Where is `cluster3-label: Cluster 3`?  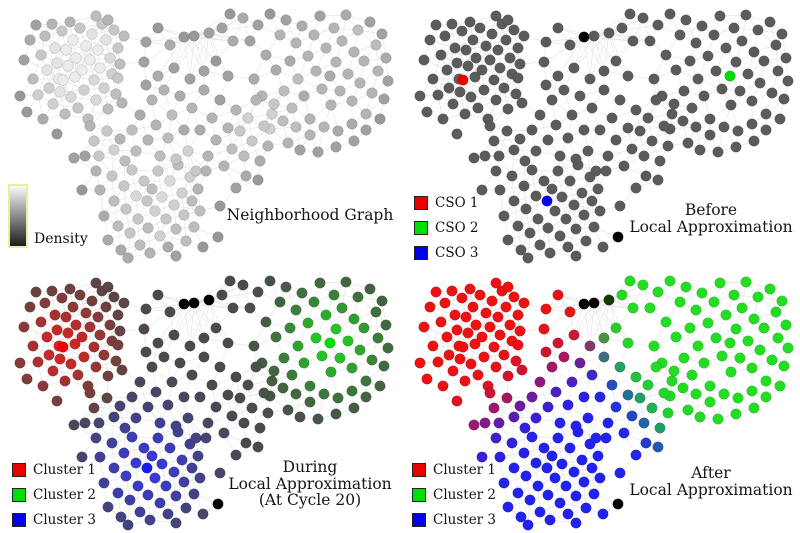
cluster3-label: Cluster 3 is located at coordinates (65, 520).